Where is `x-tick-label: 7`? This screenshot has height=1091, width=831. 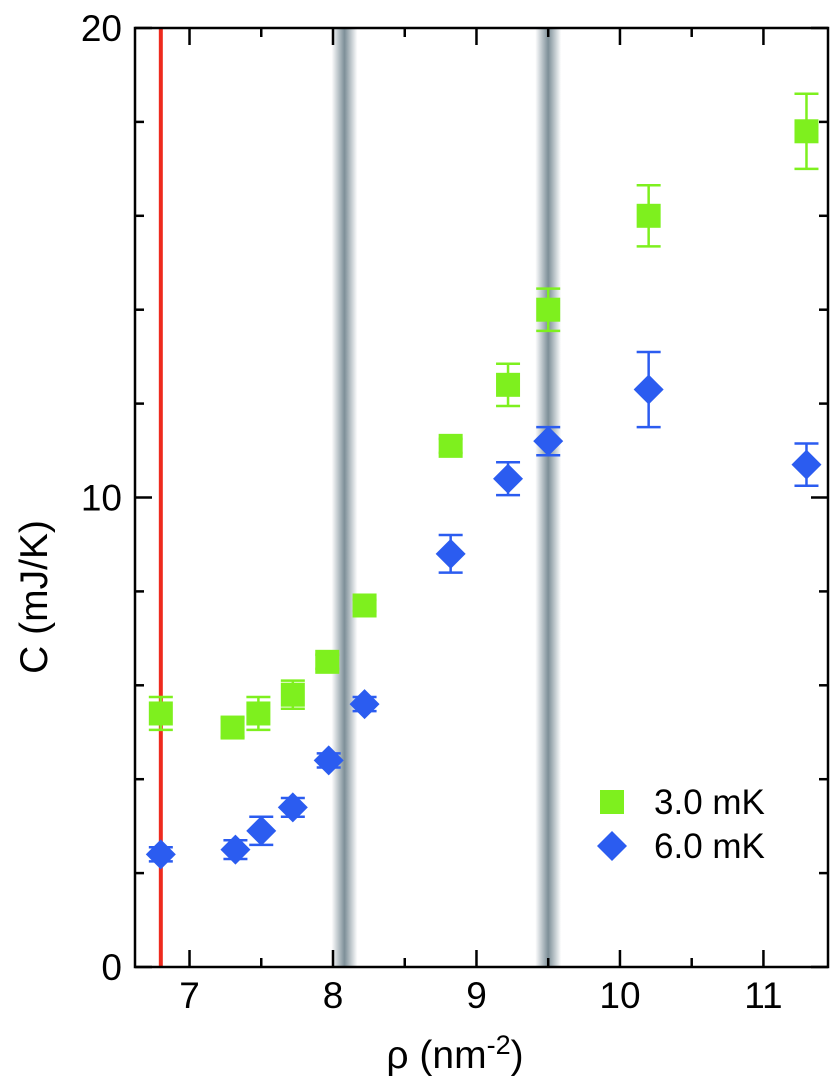 x-tick-label: 7 is located at coordinates (189, 995).